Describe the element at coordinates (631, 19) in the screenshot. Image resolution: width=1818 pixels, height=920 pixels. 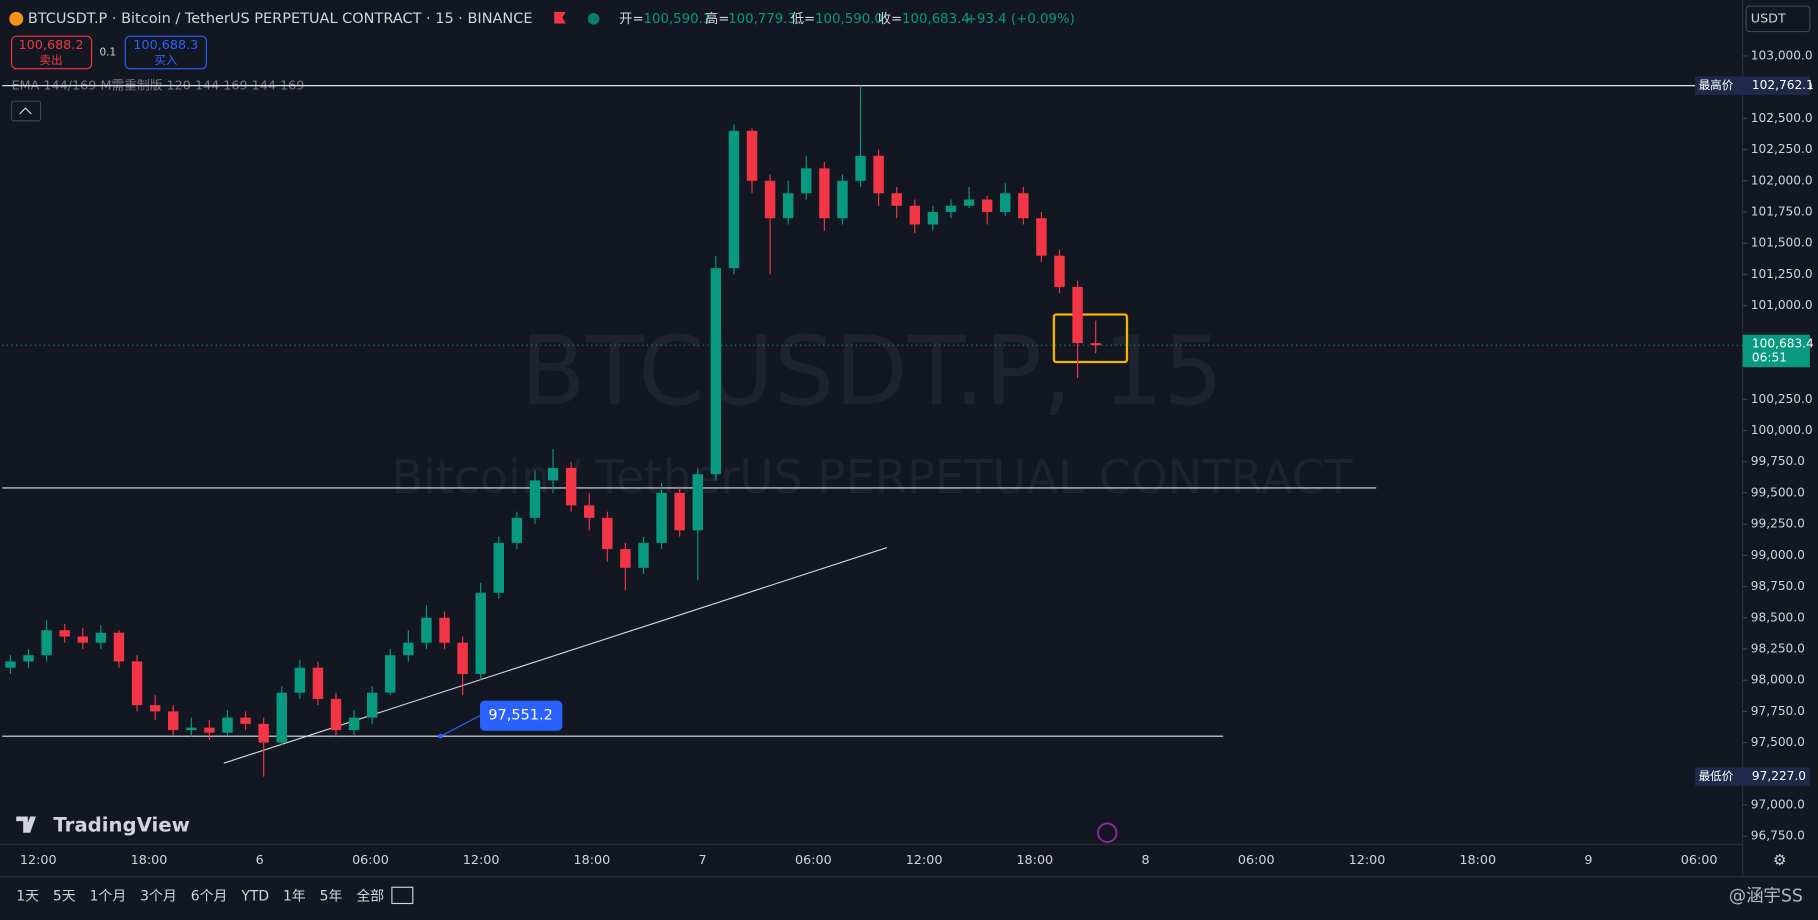
I see `open-label: 开=` at that location.